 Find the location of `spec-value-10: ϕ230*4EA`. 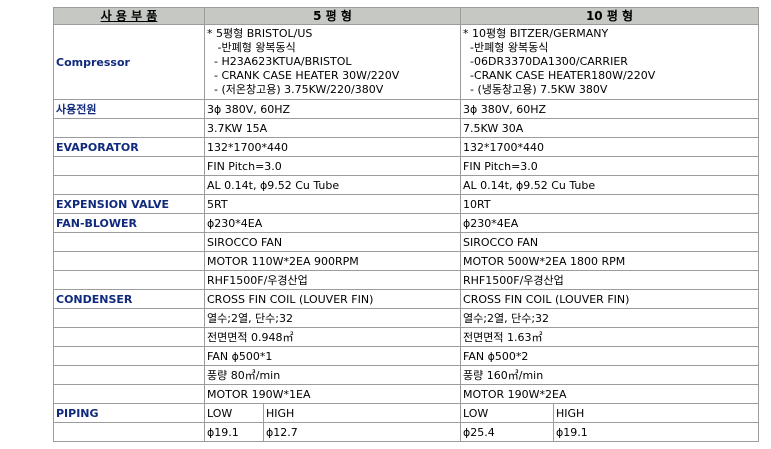

spec-value-10: ϕ230*4EA is located at coordinates (610, 223).